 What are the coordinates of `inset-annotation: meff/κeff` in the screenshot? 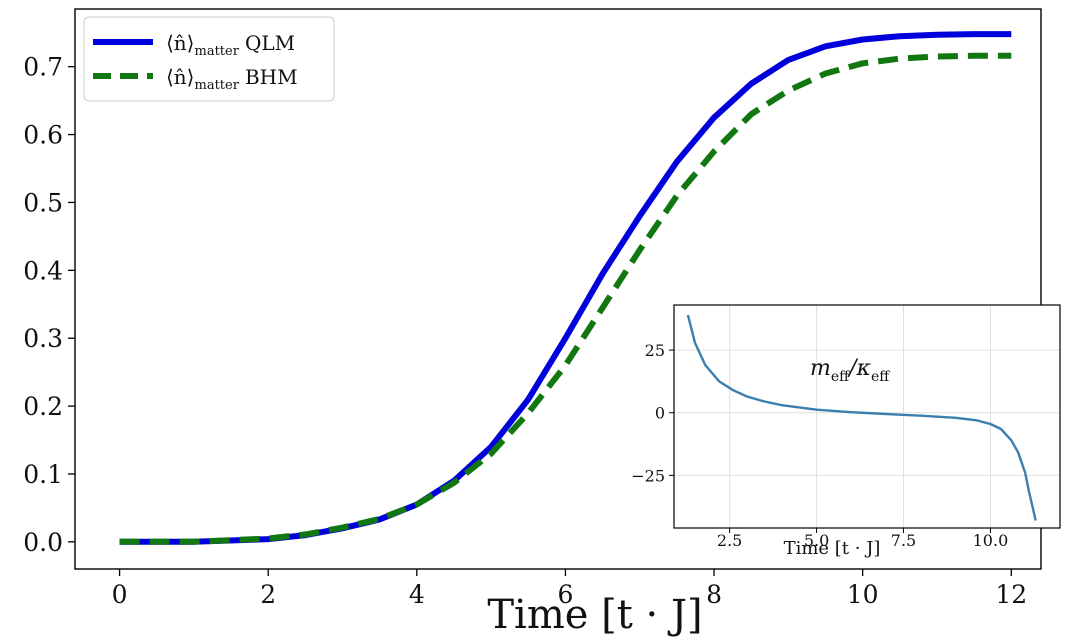 It's located at (850, 370).